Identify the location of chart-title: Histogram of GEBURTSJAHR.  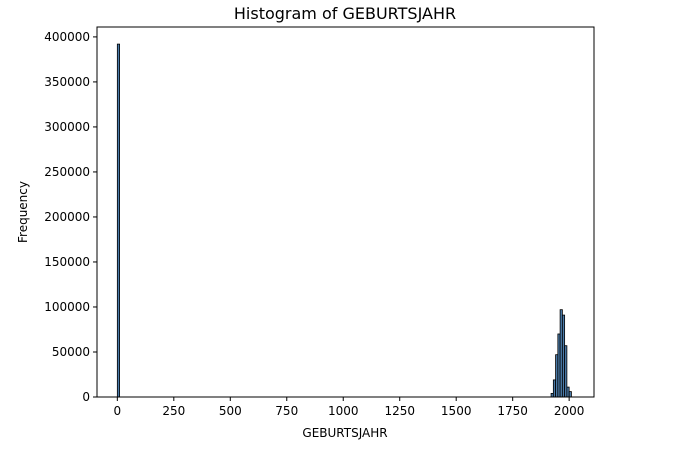
(345, 13).